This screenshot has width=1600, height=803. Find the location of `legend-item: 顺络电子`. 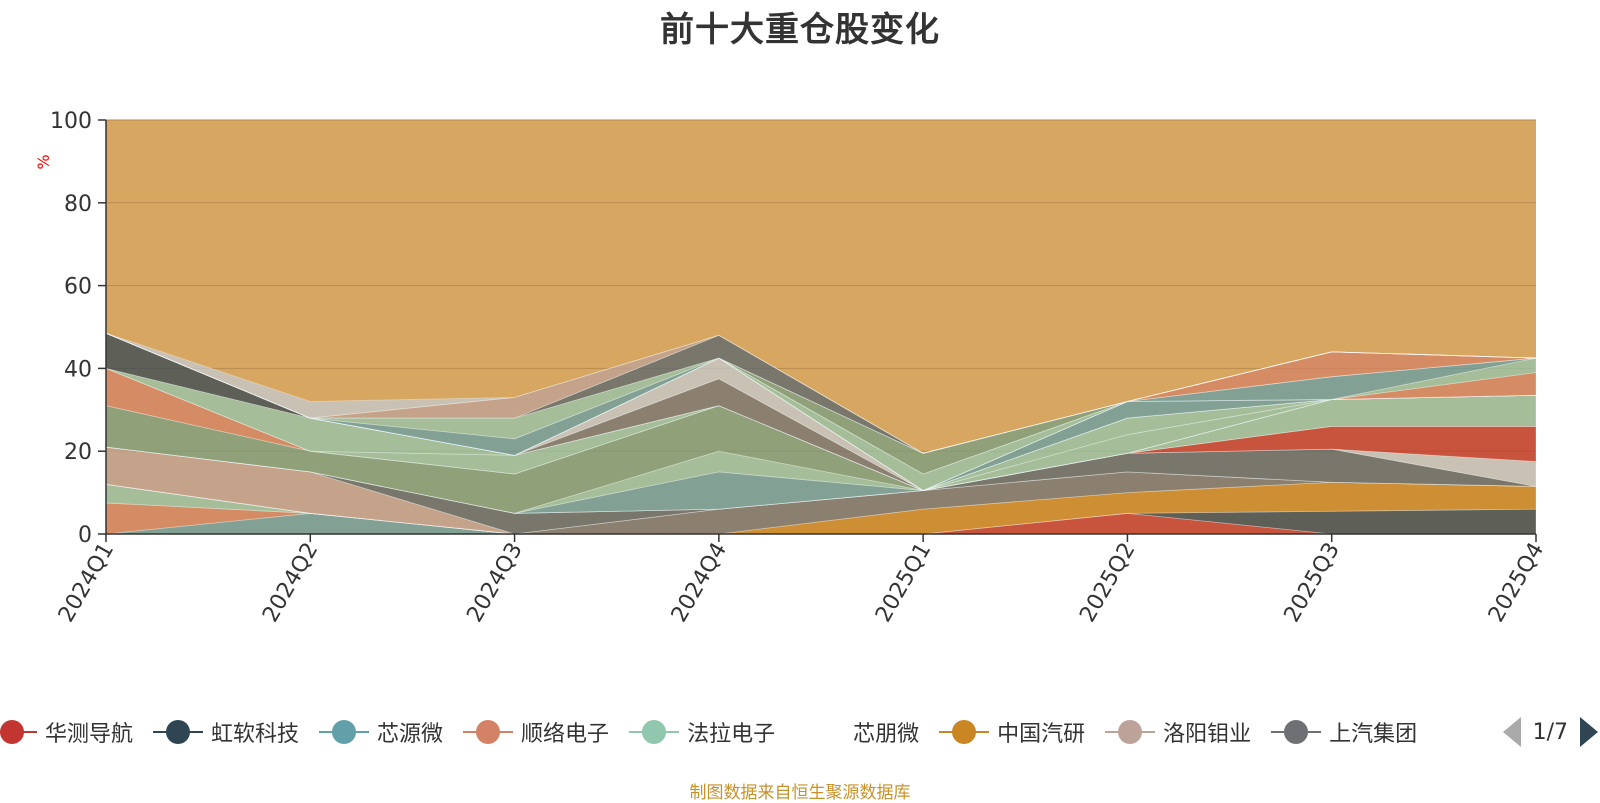

legend-item: 顺络电子 is located at coordinates (536, 732).